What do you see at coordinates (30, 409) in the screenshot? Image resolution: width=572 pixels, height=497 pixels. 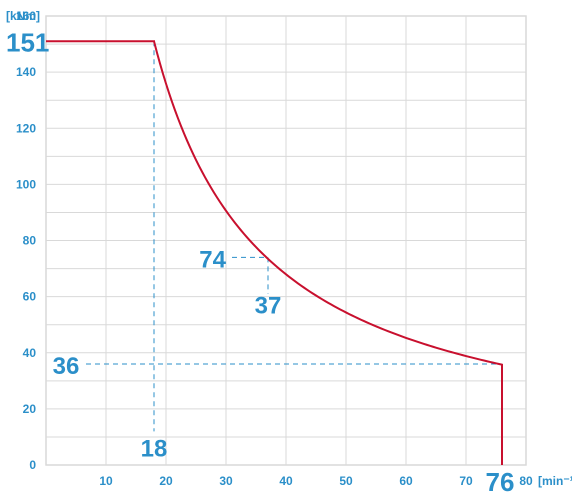 I see `y-tick-label: 20` at bounding box center [30, 409].